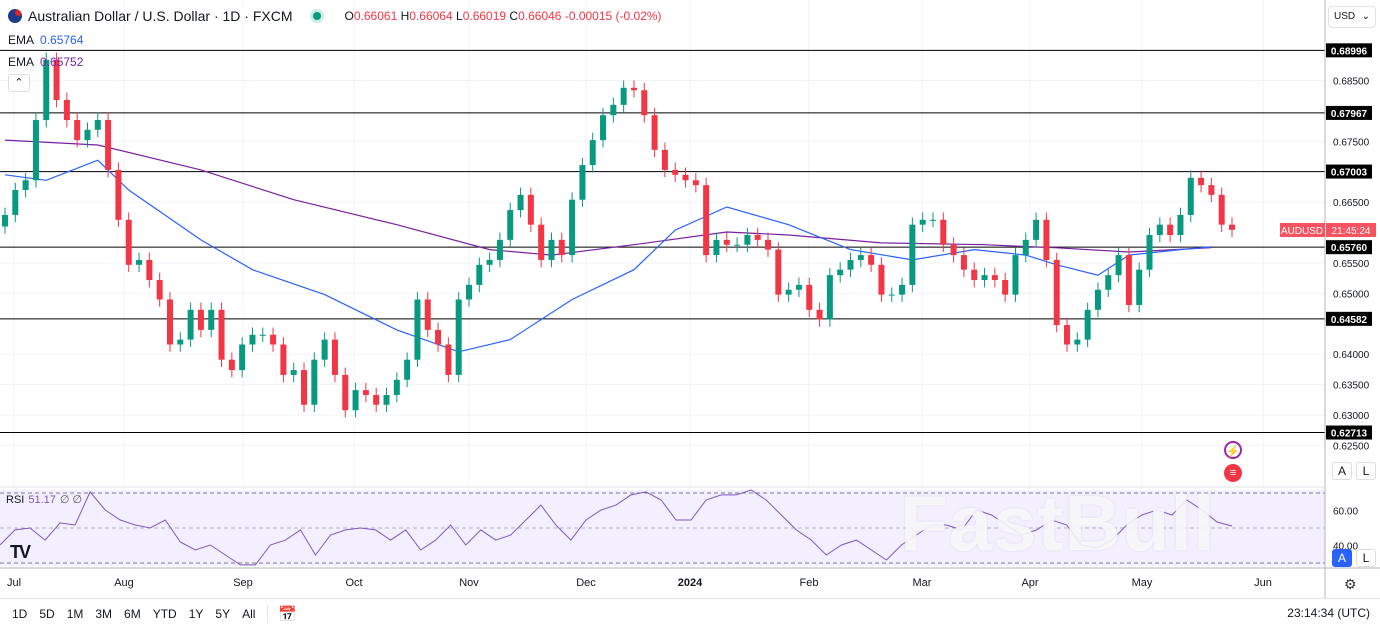  I want to click on level-price-label: 0.68996, so click(1349, 51).